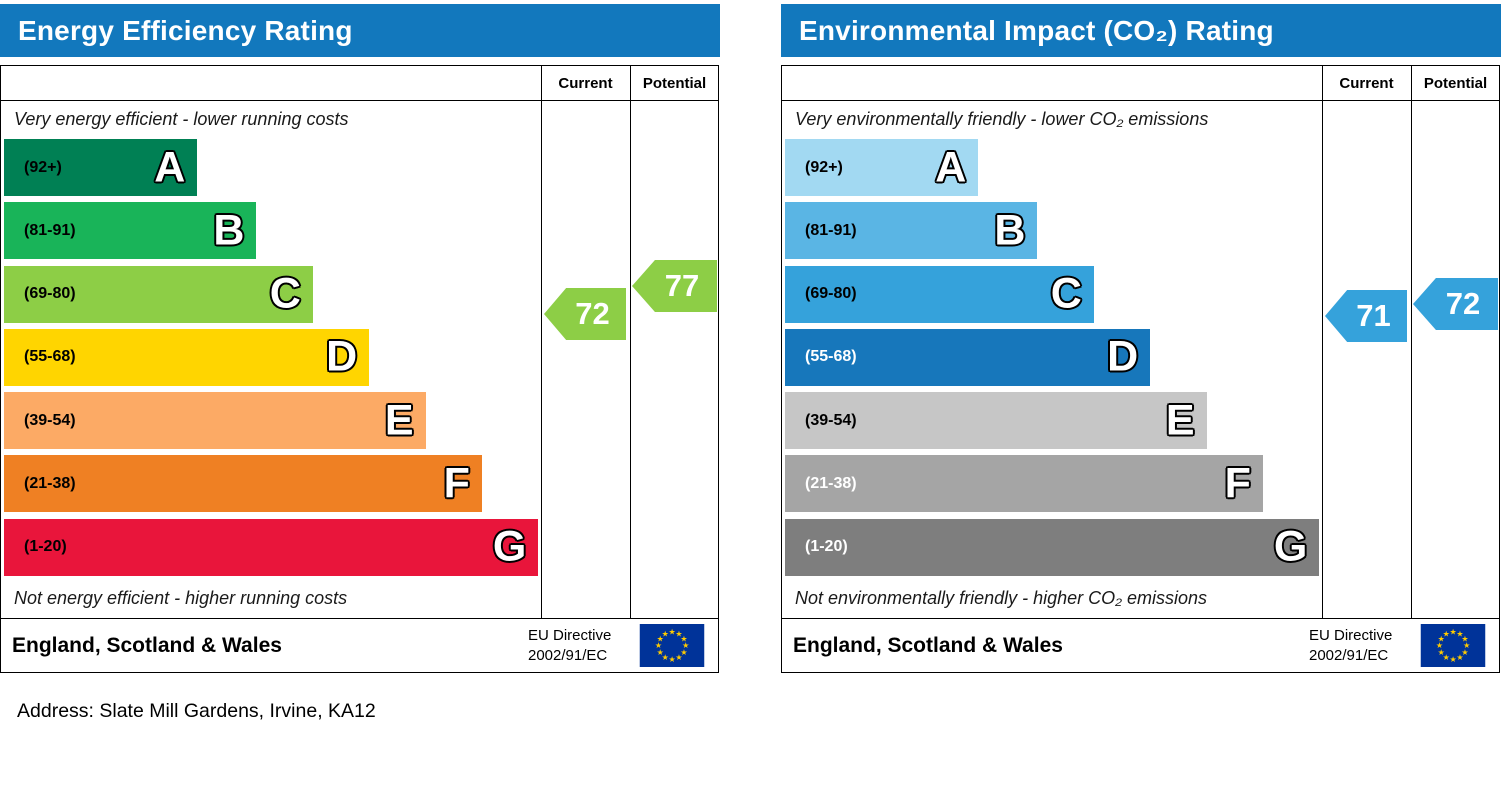 This screenshot has height=805, width=1501. Describe the element at coordinates (243, 484) in the screenshot. I see `band-f: (21-38) F` at that location.